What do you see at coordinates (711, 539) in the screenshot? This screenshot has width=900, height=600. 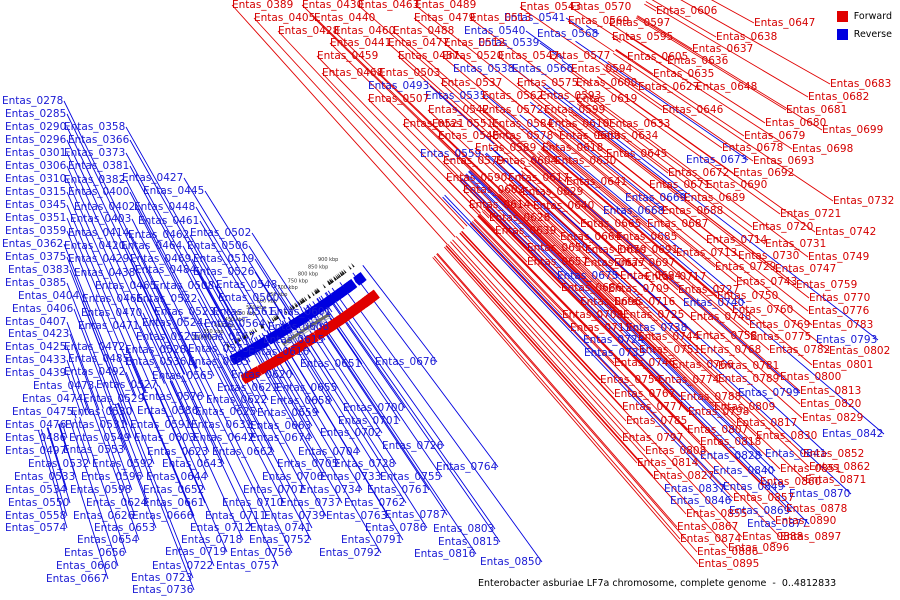 I see `forward-gene-label: Entas_0874` at bounding box center [711, 539].